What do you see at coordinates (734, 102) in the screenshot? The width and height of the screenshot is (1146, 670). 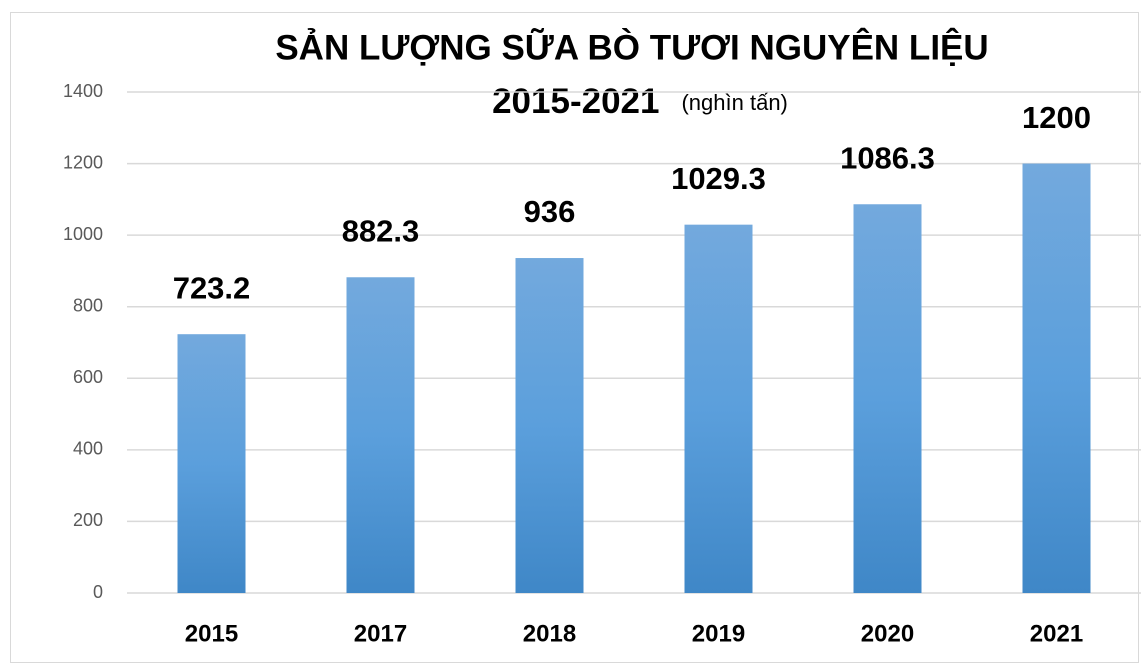 I see `unit-label: (nghìn tấn)` at bounding box center [734, 102].